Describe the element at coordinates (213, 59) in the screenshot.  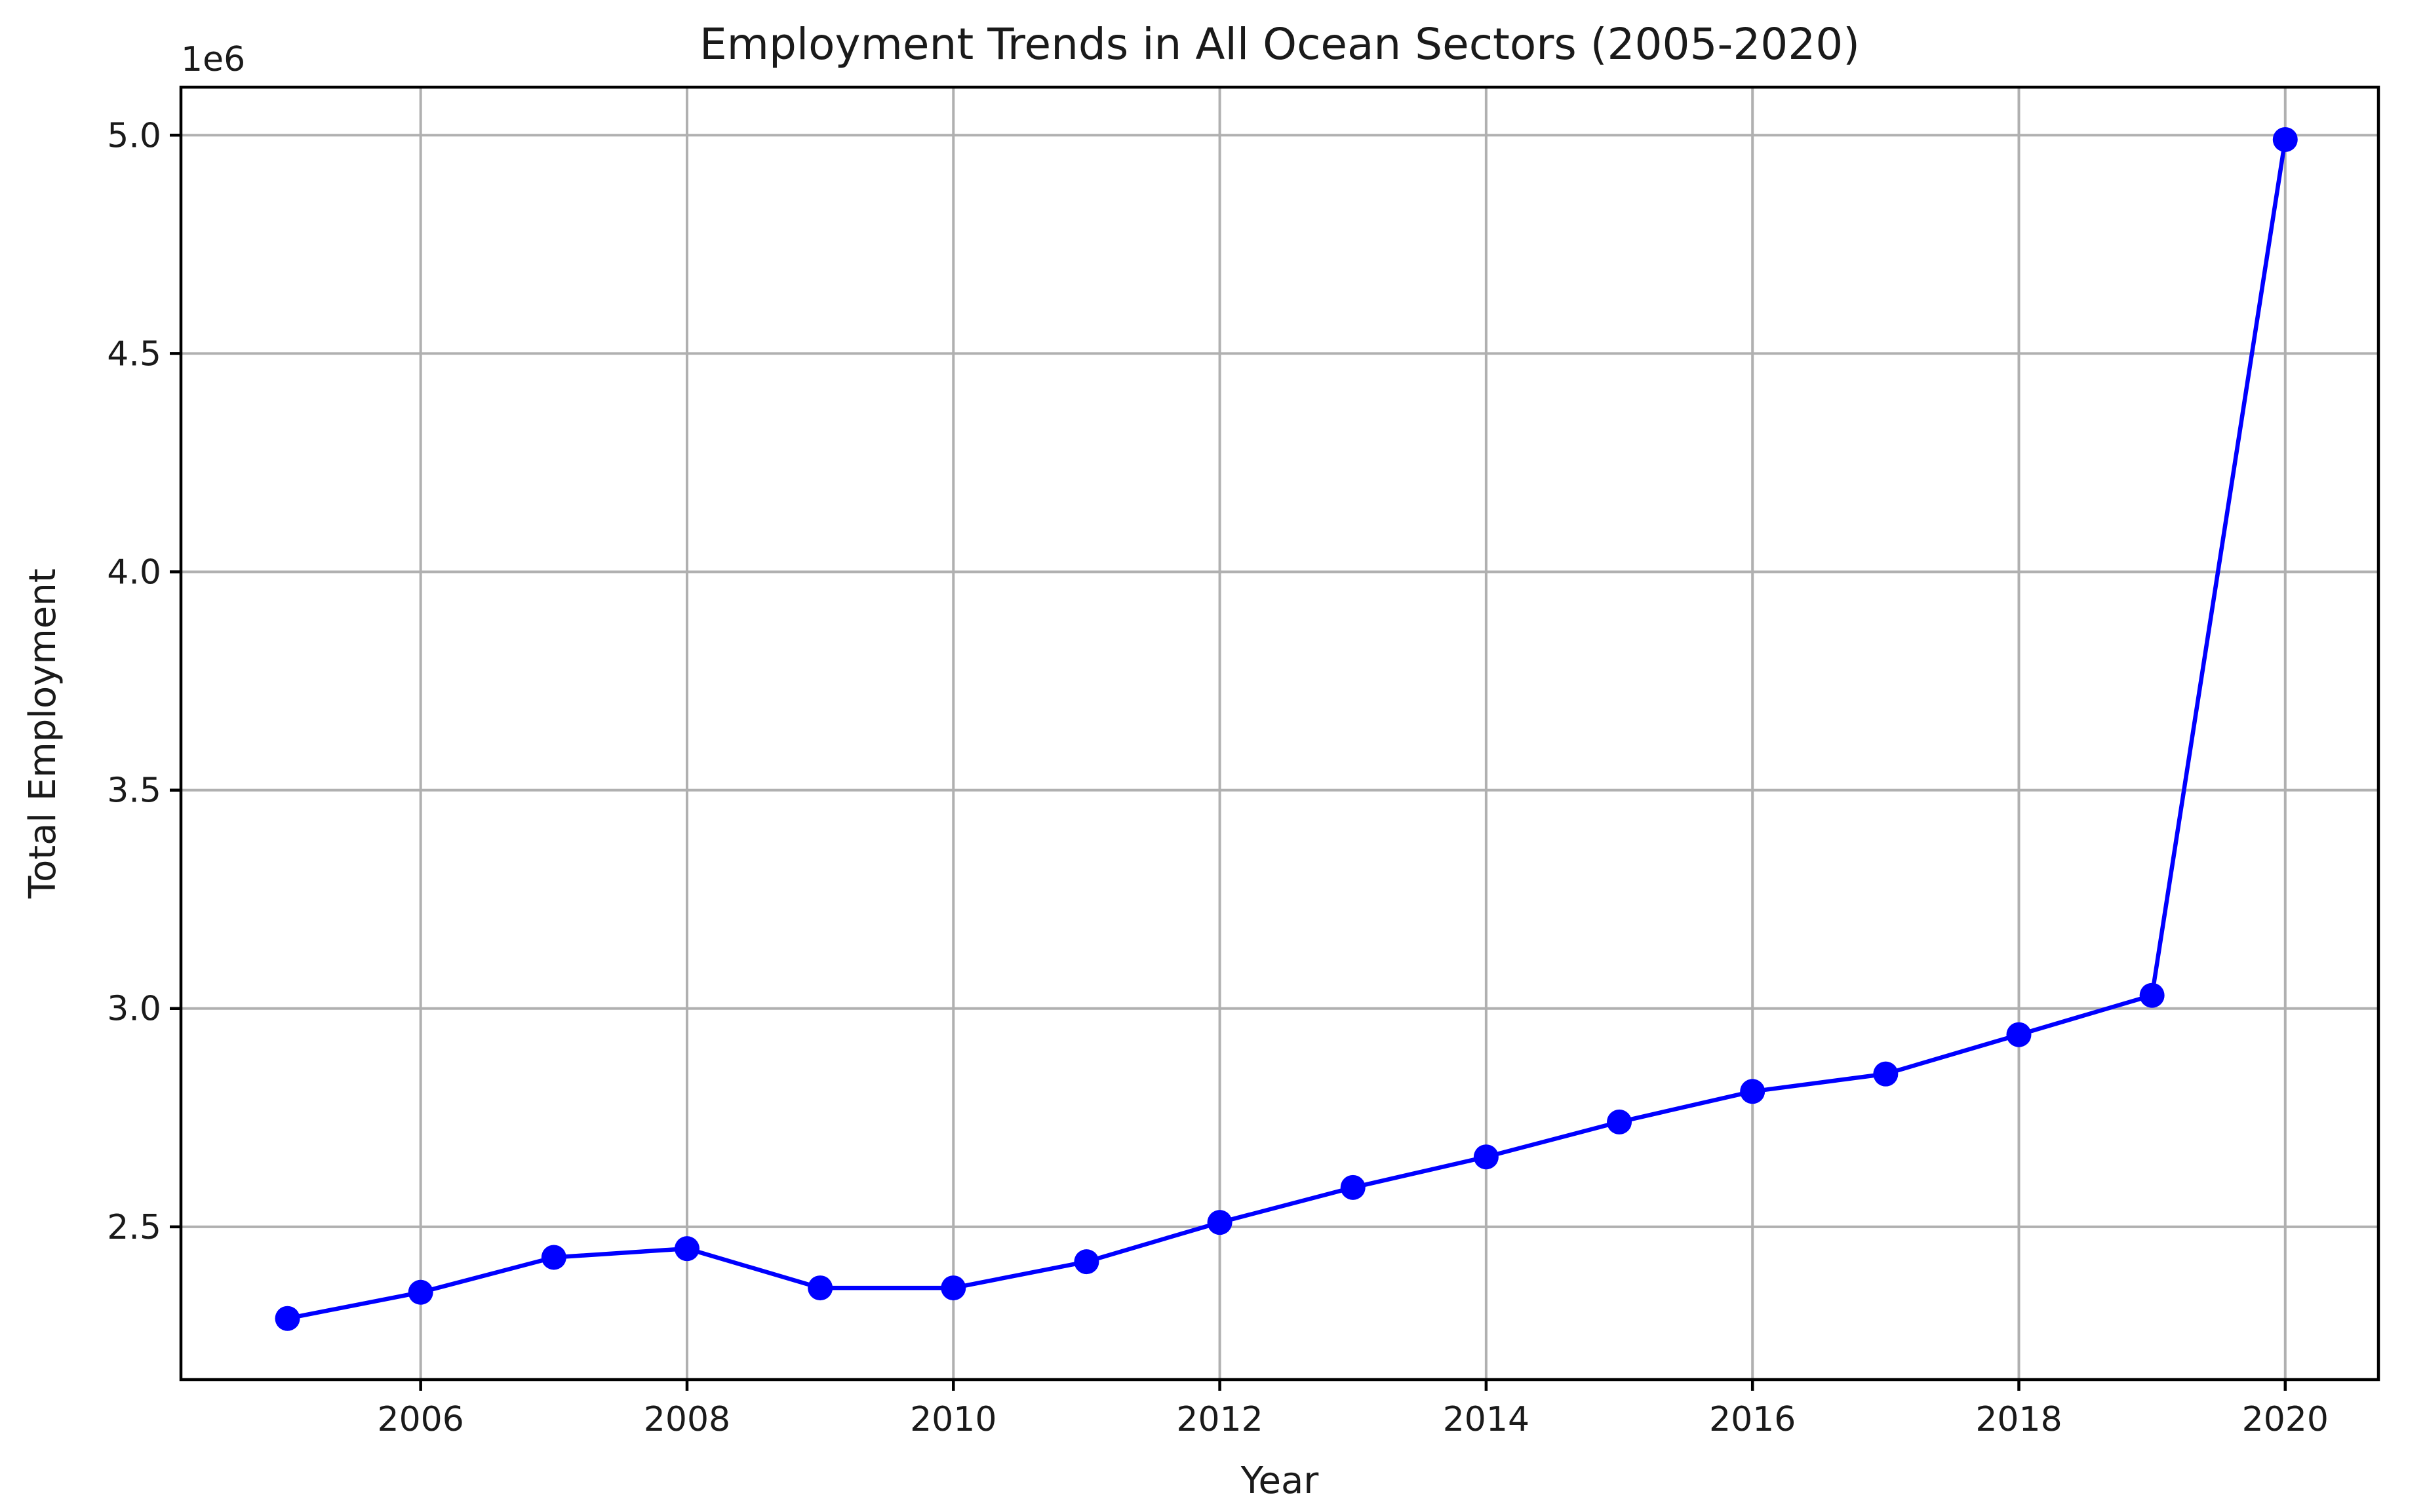
I see `y-axis-offset-label: 1e6` at that location.